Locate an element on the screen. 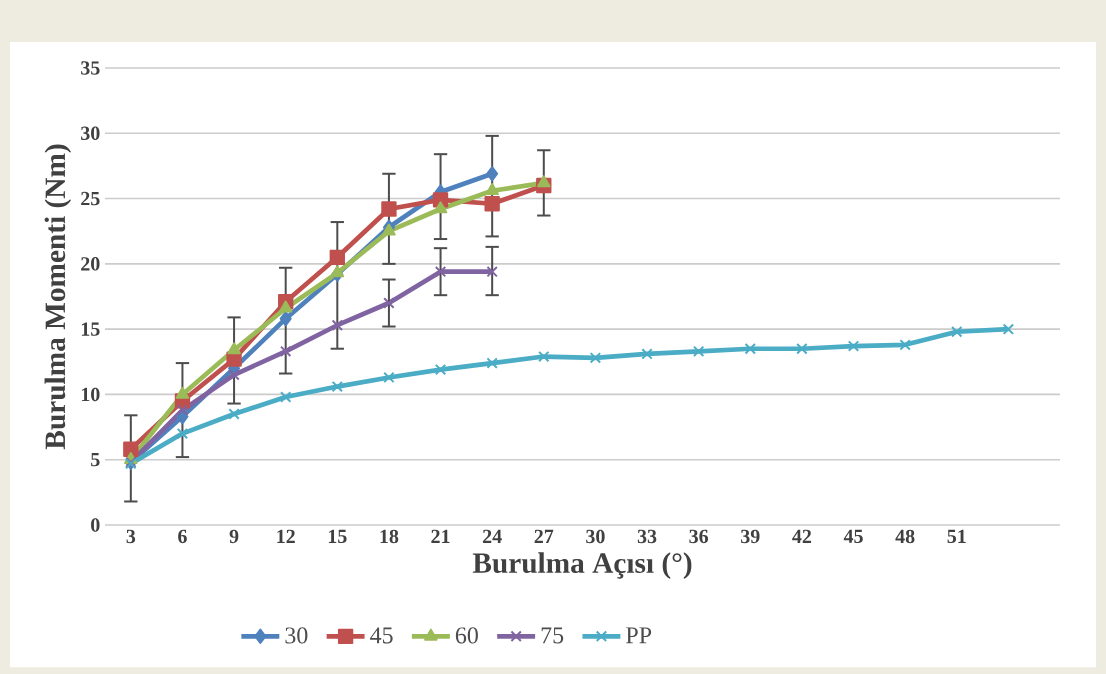 The image size is (1106, 674). y-tick-label: 5 is located at coordinates (95, 460).